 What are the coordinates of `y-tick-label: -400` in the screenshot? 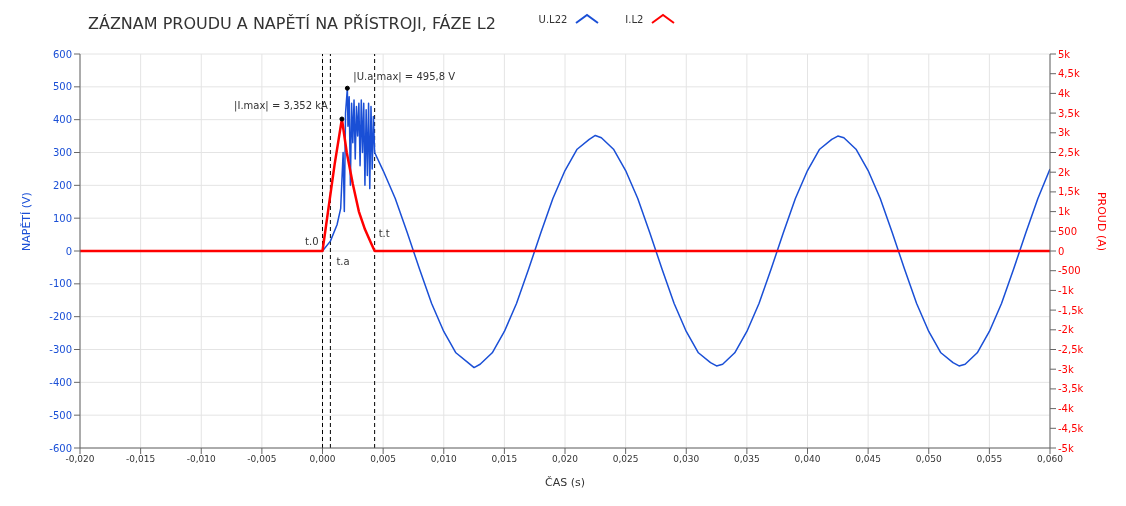 It's located at (60, 382).